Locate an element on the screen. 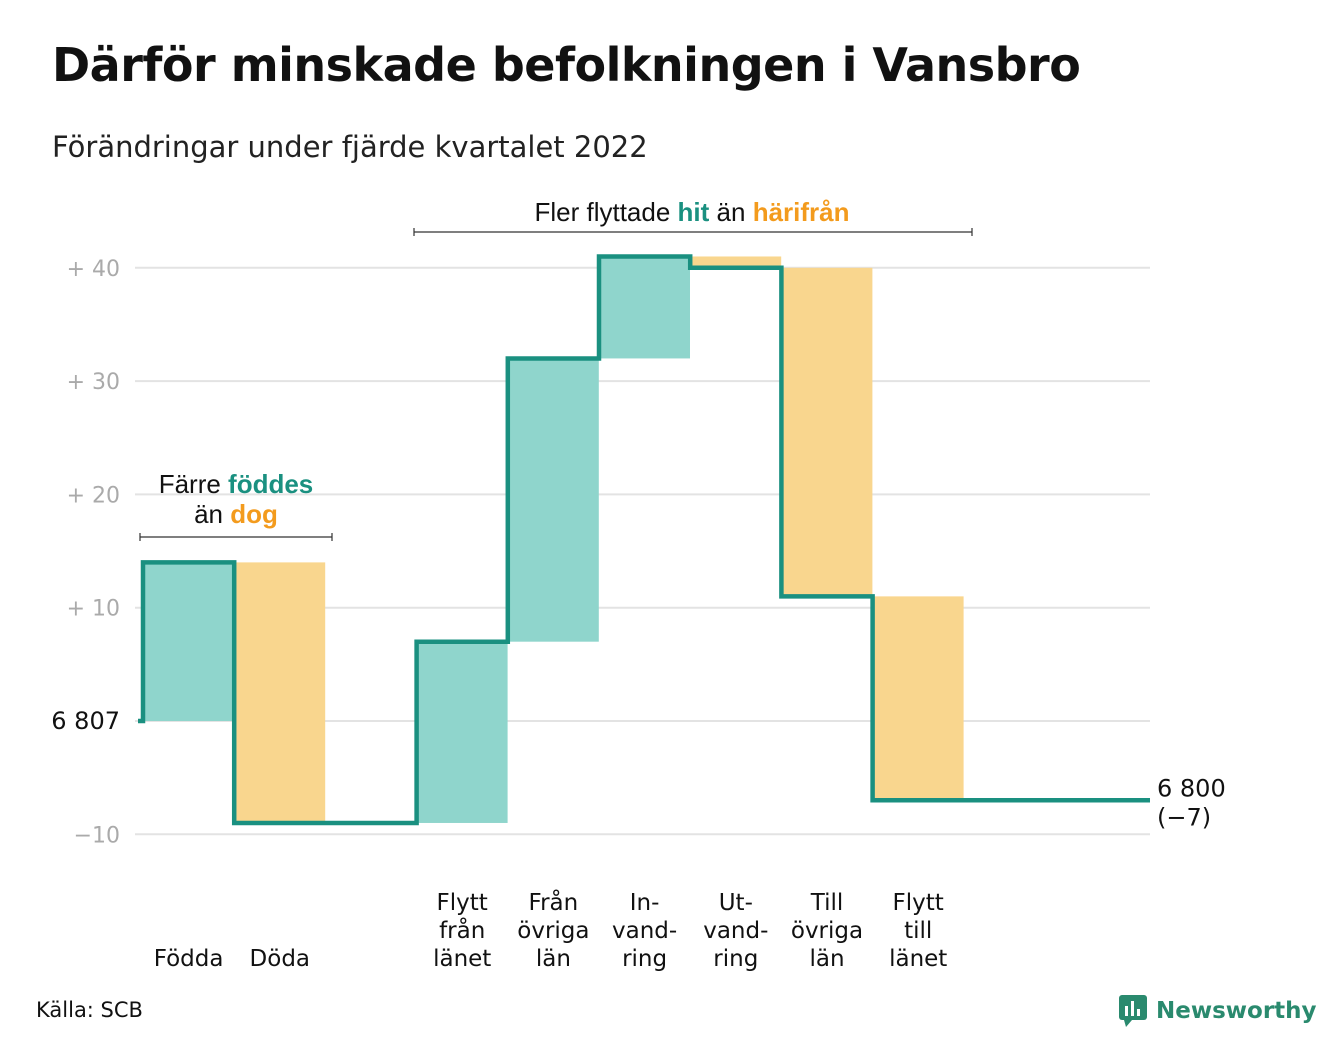  end-value-label: 6 800 is located at coordinates (1191, 788).